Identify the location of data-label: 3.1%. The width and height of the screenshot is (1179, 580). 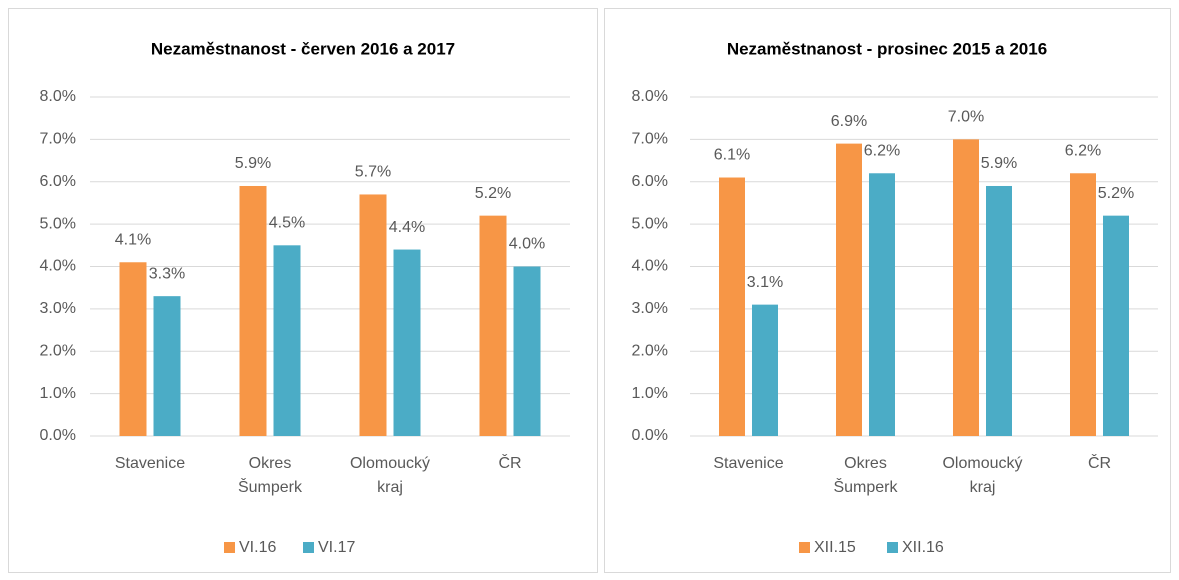
(765, 282).